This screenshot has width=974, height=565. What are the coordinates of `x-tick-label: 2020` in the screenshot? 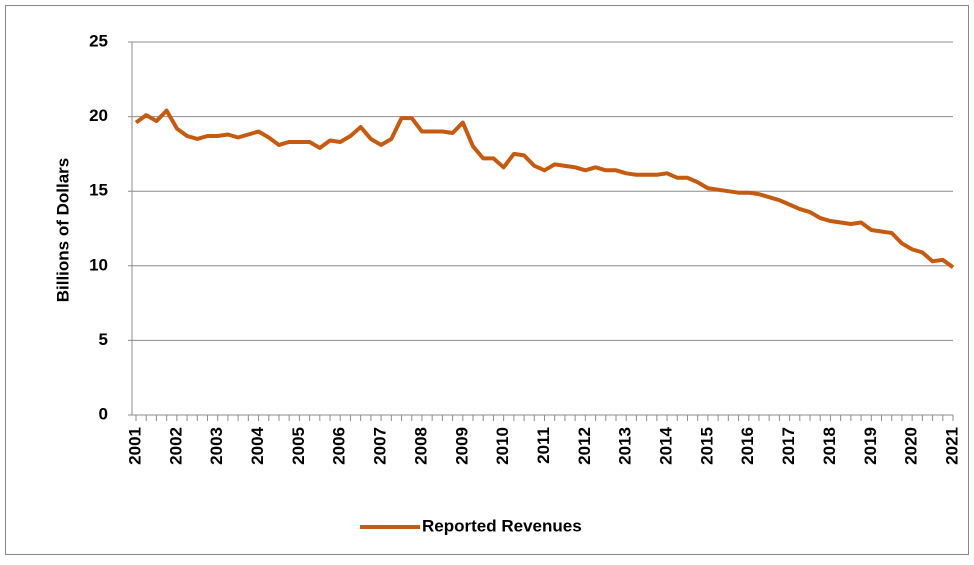 It's located at (911, 446).